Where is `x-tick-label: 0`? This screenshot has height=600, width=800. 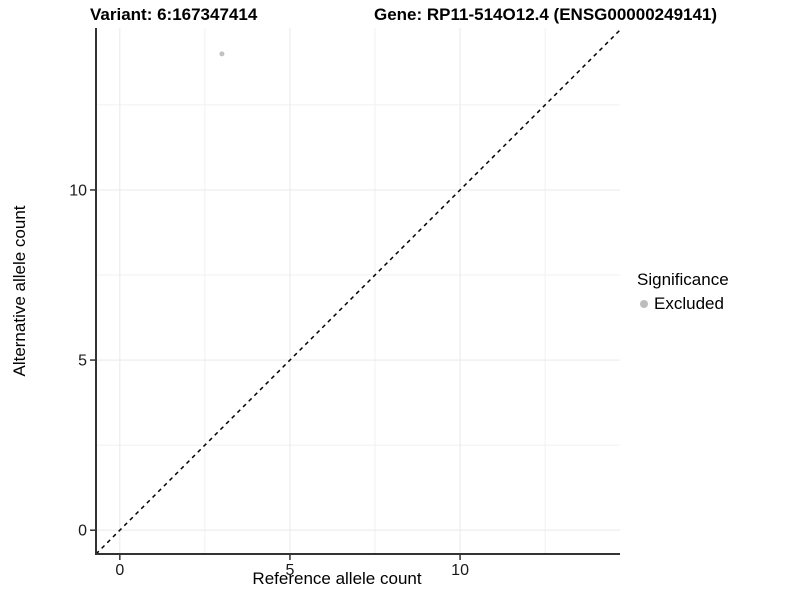
x-tick-label: 0 is located at coordinates (119, 570).